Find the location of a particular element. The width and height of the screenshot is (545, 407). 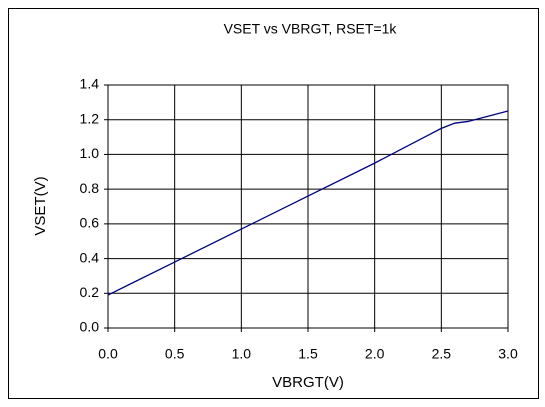

x-tick-label: 0.5 is located at coordinates (175, 354).